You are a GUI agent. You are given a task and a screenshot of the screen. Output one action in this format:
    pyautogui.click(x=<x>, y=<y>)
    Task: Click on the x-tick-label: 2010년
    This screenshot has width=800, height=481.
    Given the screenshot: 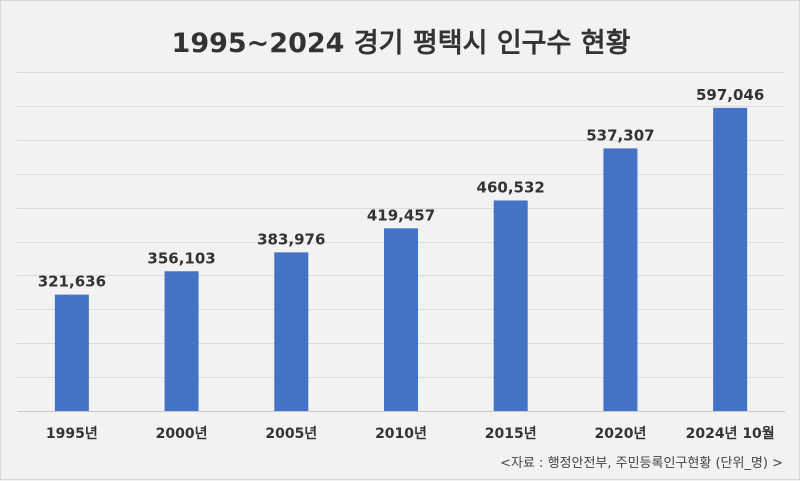 What is the action you would take?
    pyautogui.click(x=401, y=434)
    